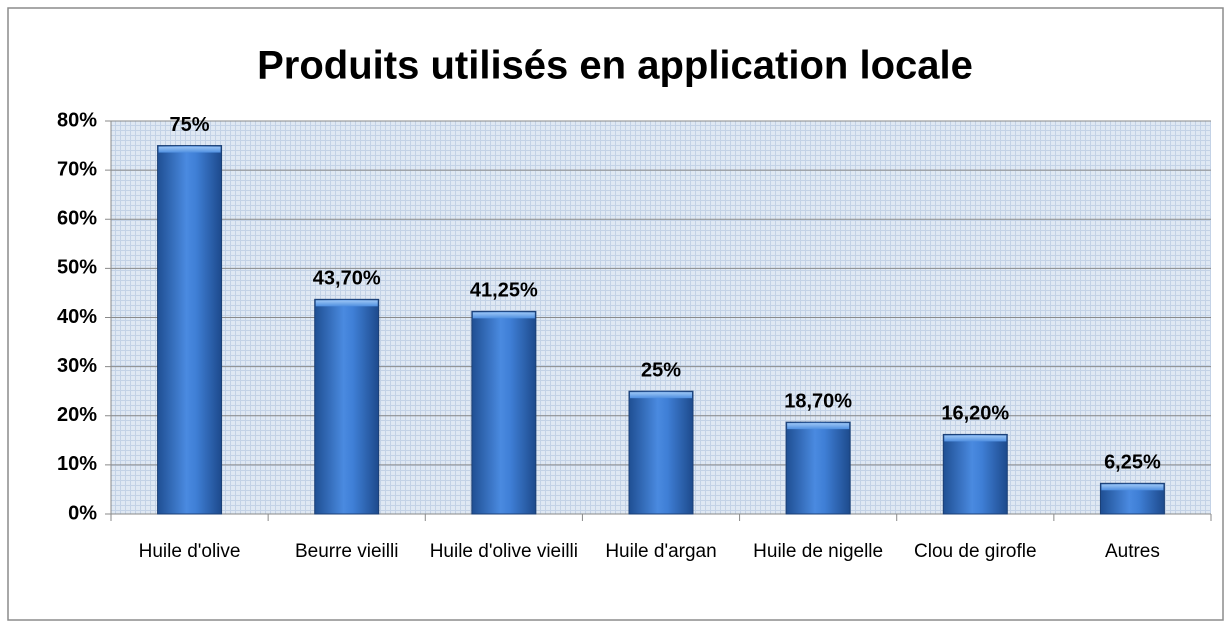  Describe the element at coordinates (1132, 551) in the screenshot. I see `x-tick-label: Autres` at that location.